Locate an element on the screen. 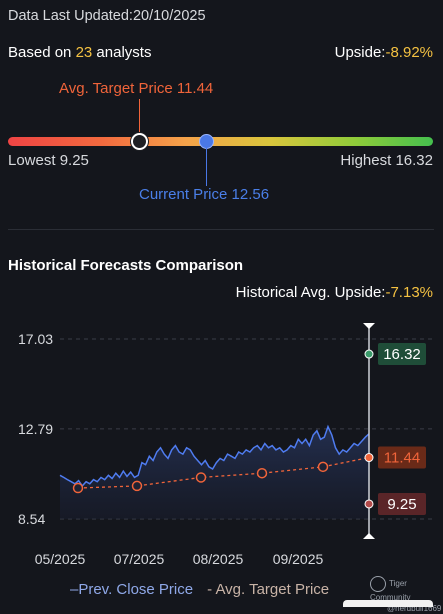  section-title: Historical Forecasts Comparison is located at coordinates (126, 265).